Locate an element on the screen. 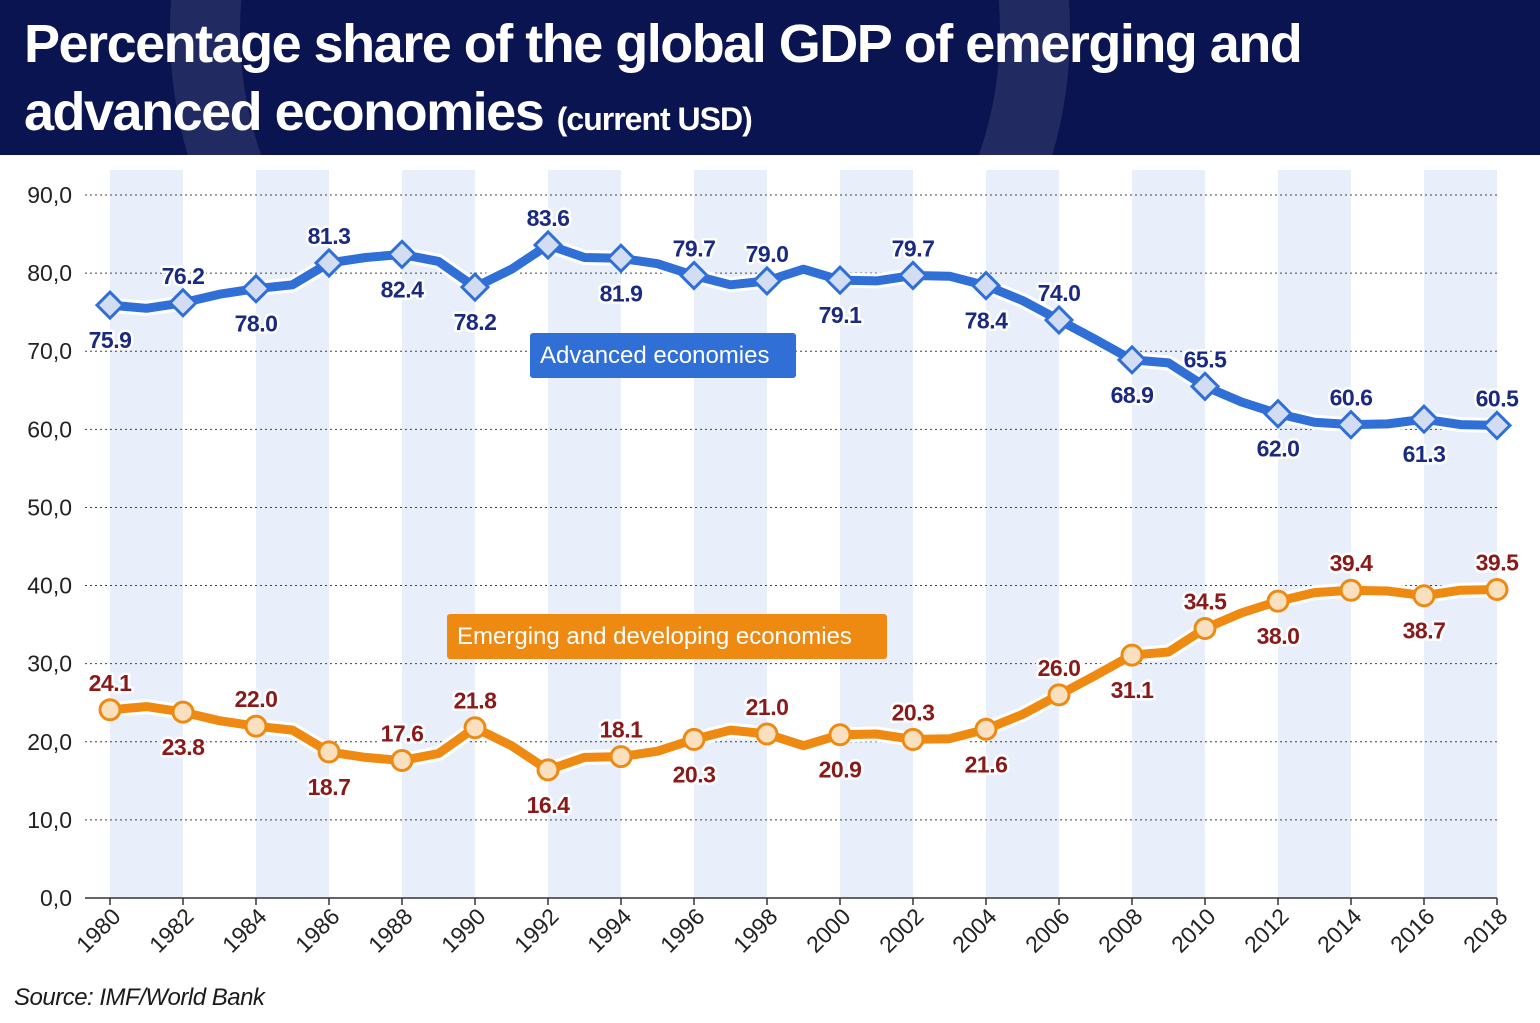  x-tick-label: 1982 is located at coordinates (171, 930).